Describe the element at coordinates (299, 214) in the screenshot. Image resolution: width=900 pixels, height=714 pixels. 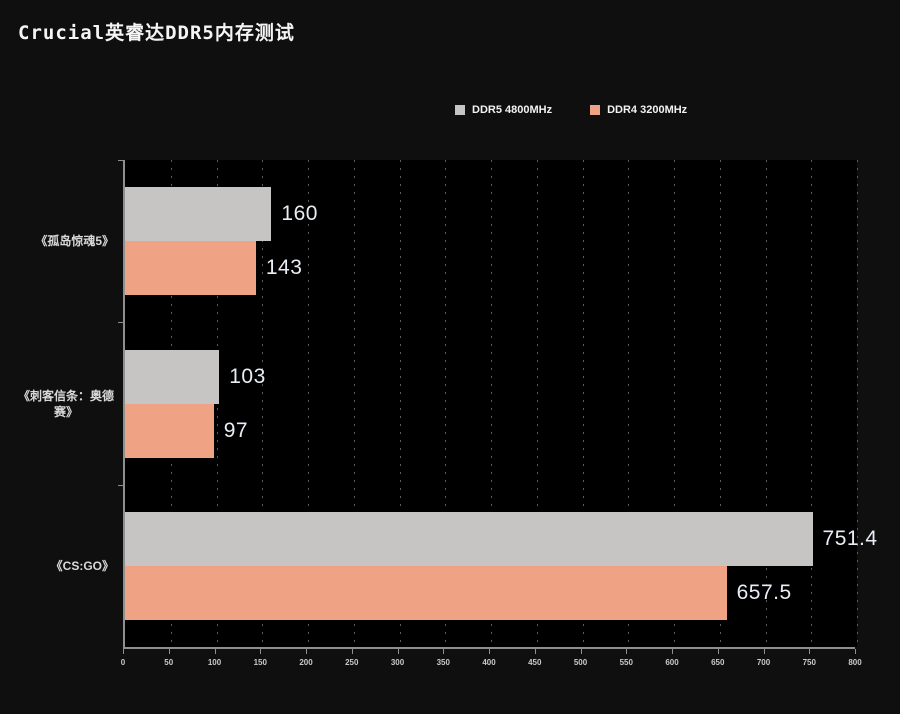
I see `value-label: 160` at that location.